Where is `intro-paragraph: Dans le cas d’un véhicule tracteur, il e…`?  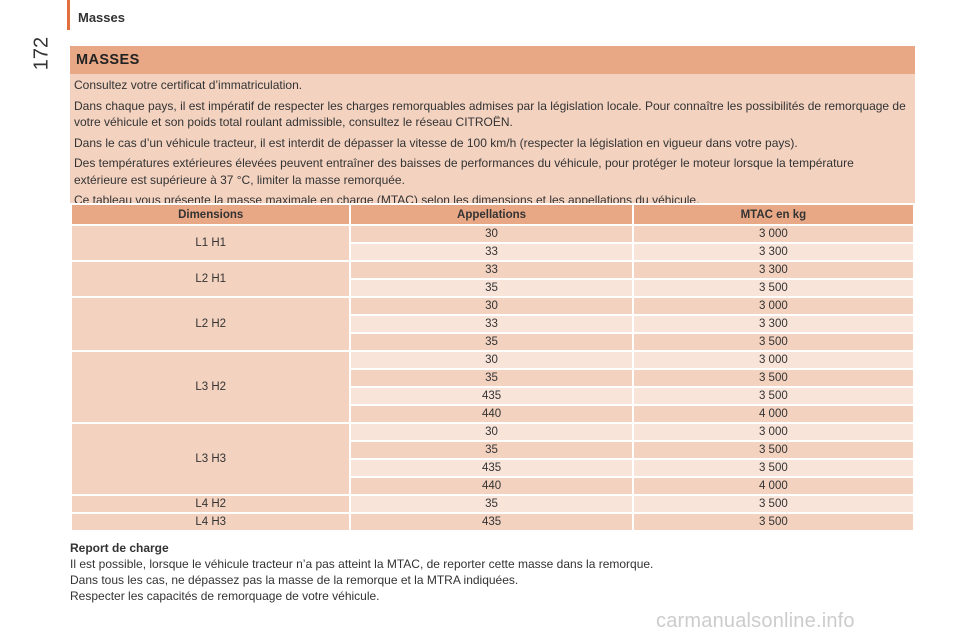 intro-paragraph: Dans le cas d’un véhicule tracteur, il e… is located at coordinates (436, 142).